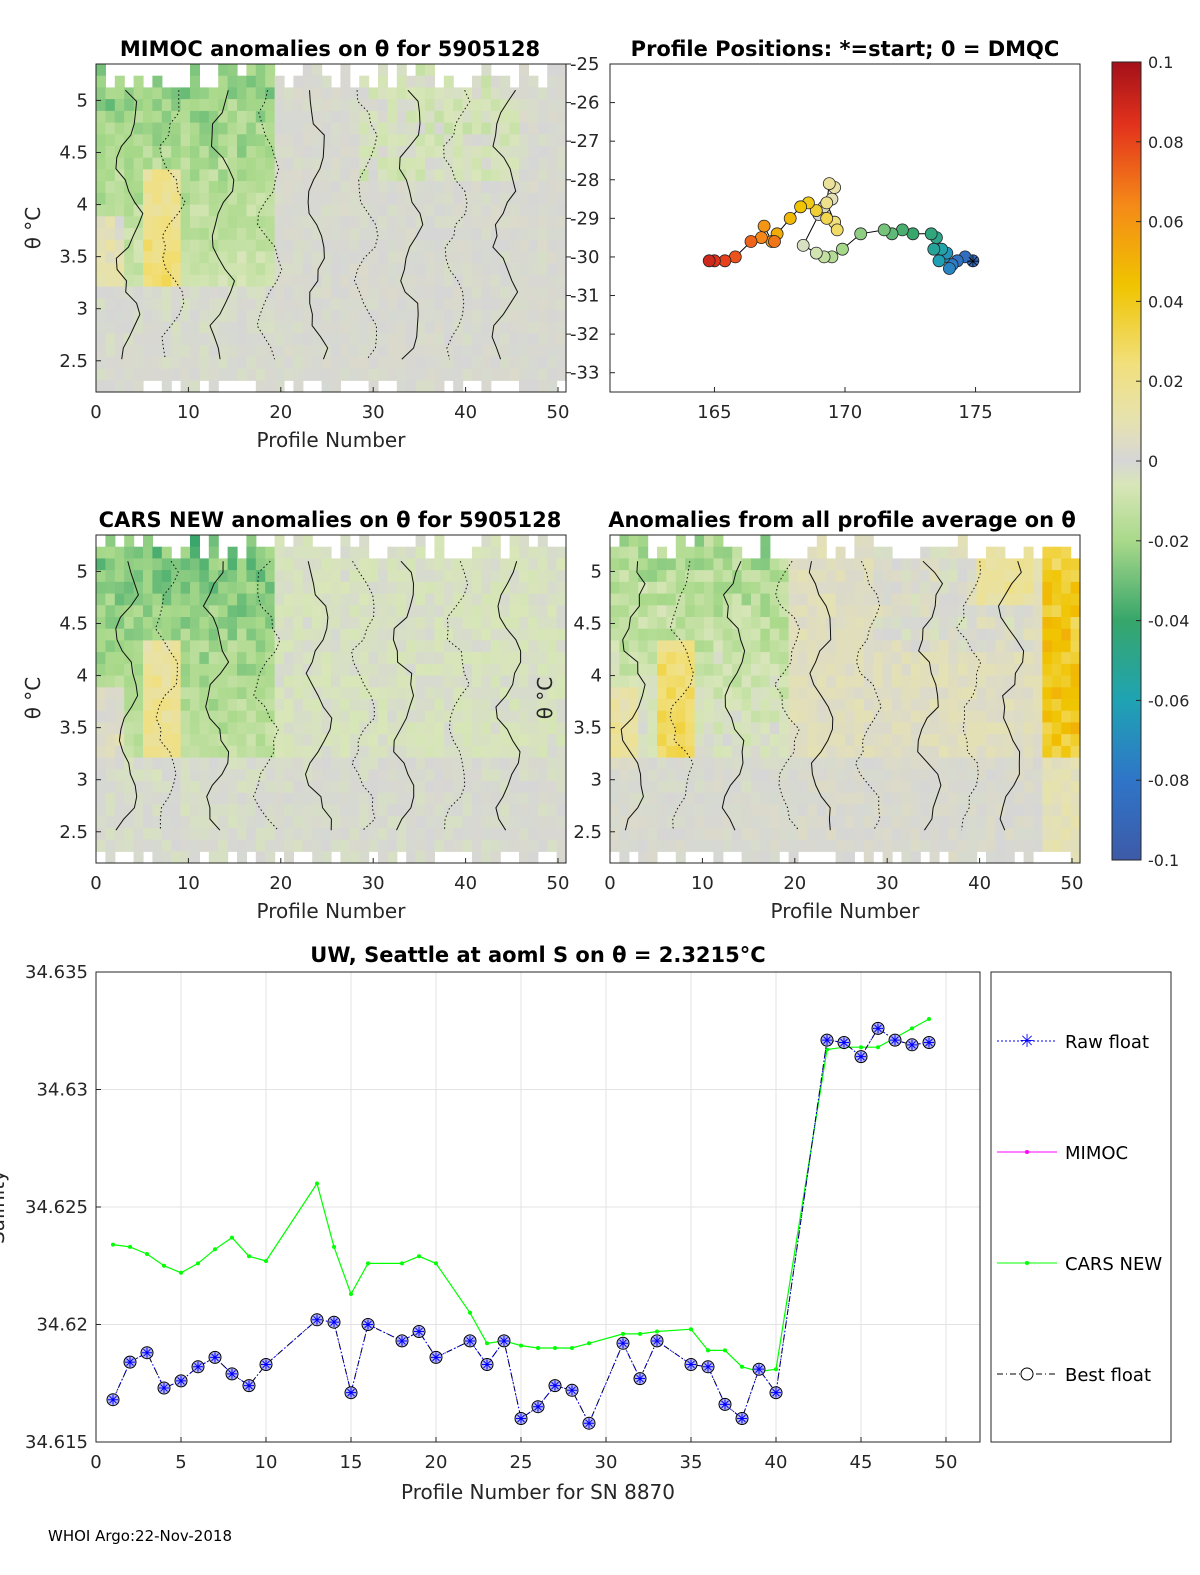 This screenshot has height=1575, width=1200. I want to click on cars-new-point, so click(929, 1019).